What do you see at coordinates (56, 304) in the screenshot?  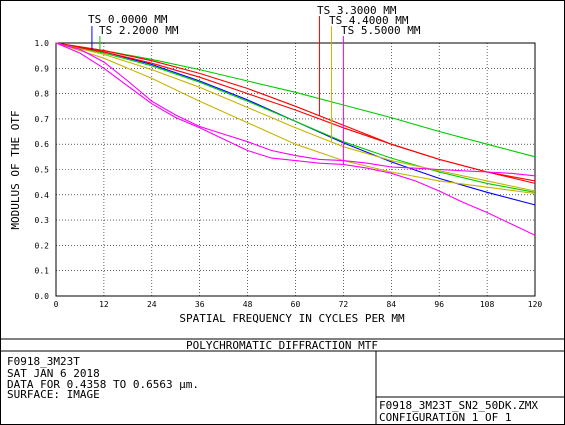 I see `x-tick-label: 0` at bounding box center [56, 304].